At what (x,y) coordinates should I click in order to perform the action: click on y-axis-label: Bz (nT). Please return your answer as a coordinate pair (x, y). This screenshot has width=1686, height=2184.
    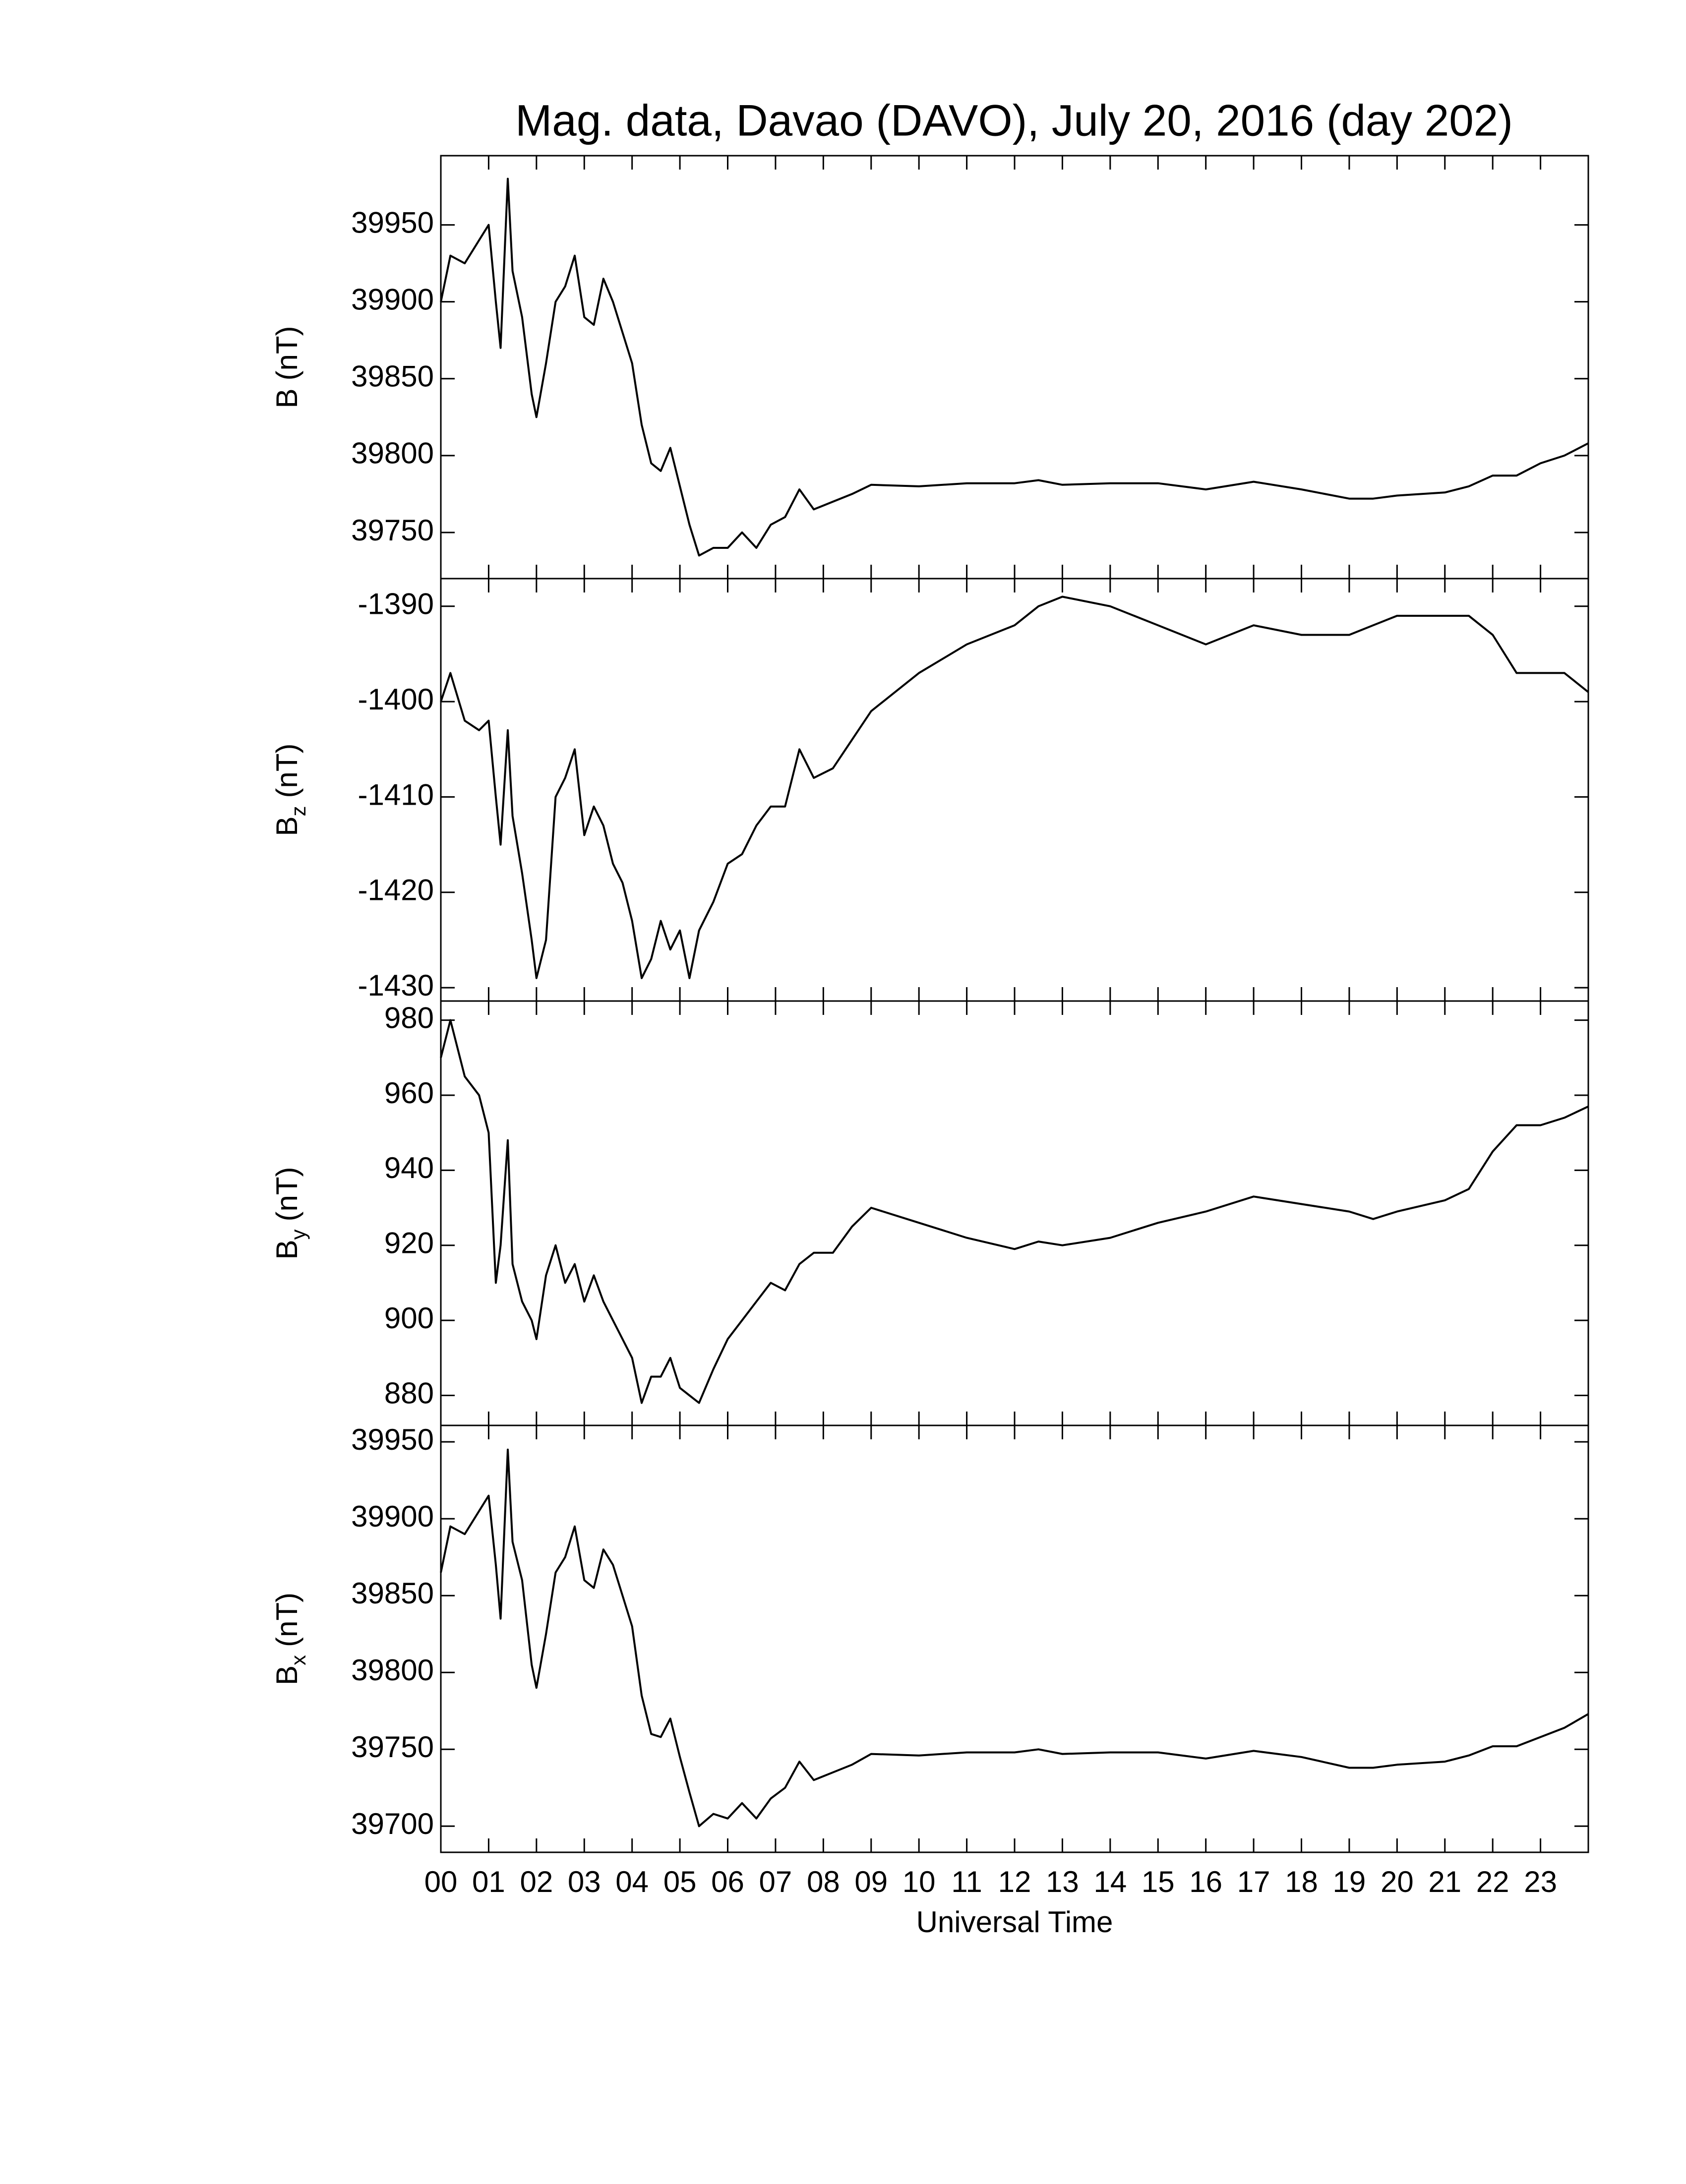
    Looking at the image, I should click on (290, 789).